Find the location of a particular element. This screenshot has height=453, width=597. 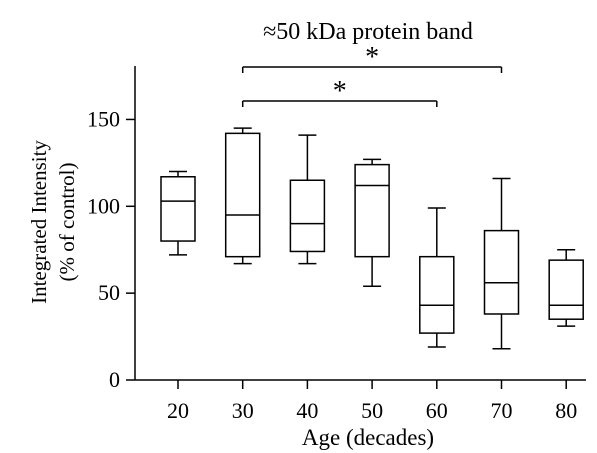

y-tick-label: 150 is located at coordinates (103, 118).